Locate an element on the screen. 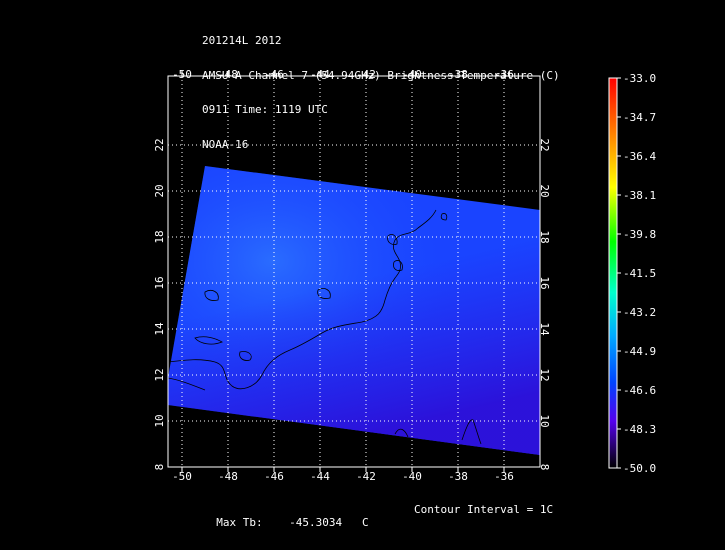 This screenshot has height=550, width=725. colorbar-label: -34.7 is located at coordinates (639, 117).